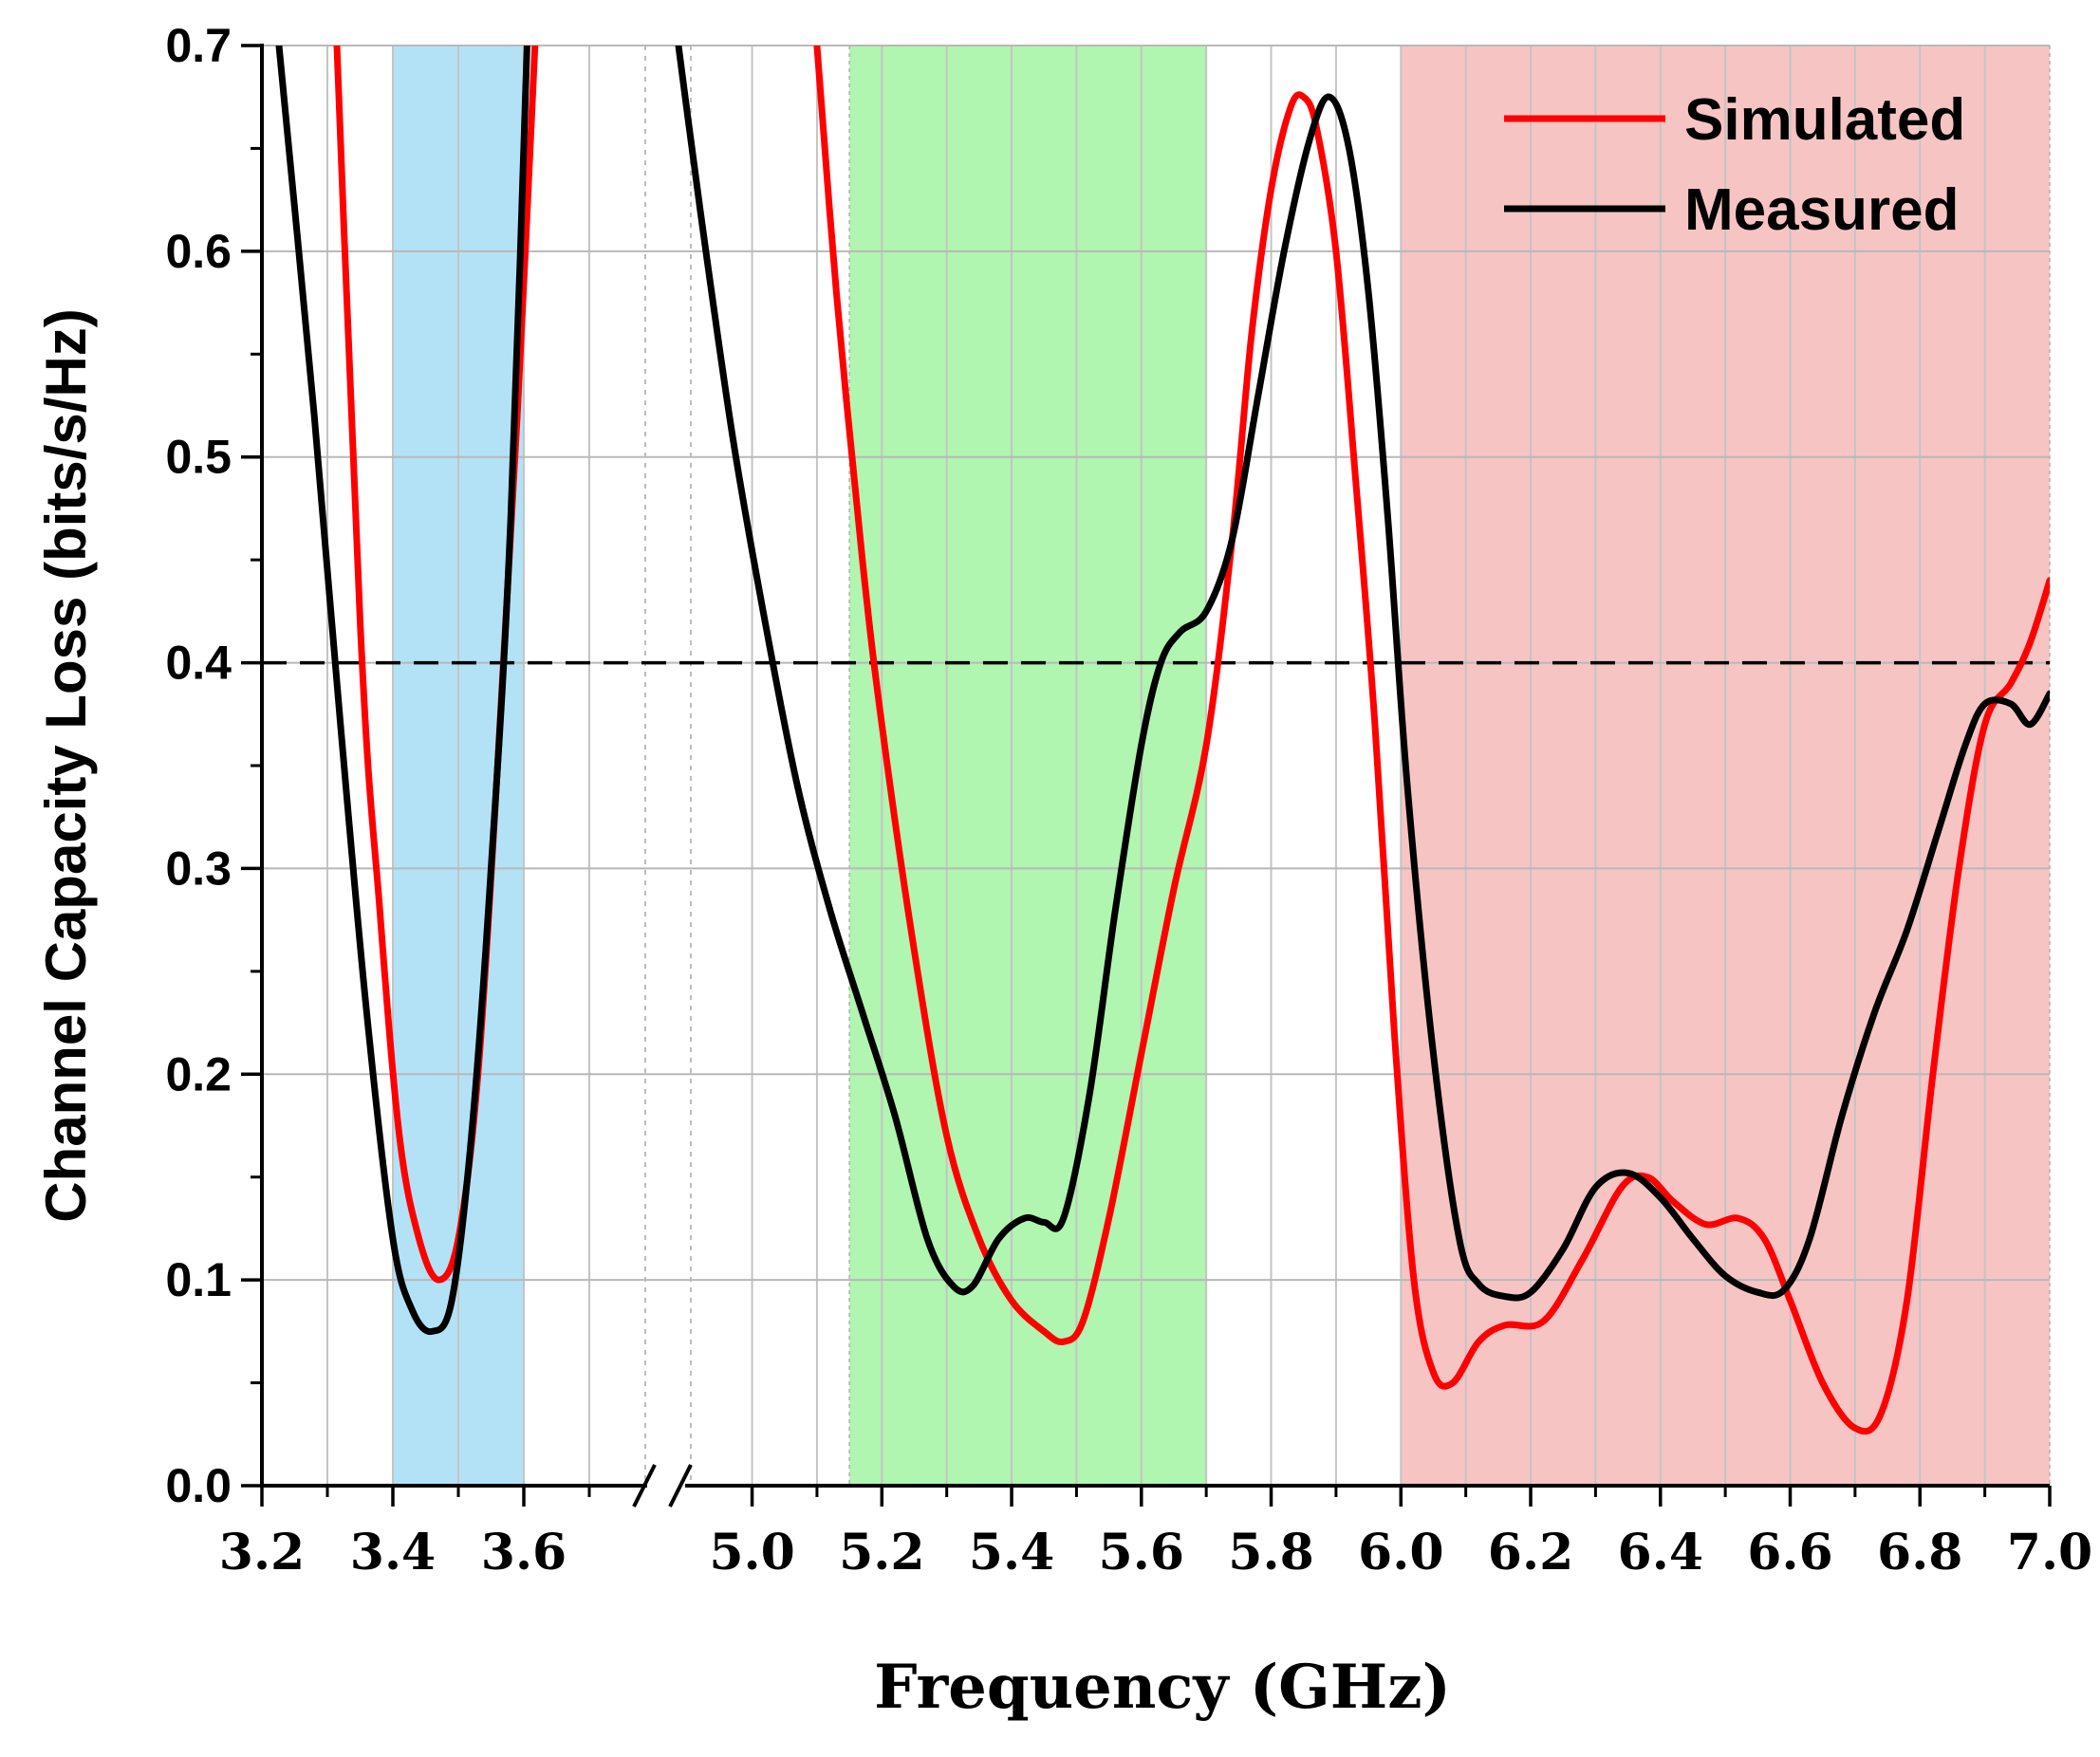  I want to click on x-tick-label: 7.0, so click(2049, 1552).